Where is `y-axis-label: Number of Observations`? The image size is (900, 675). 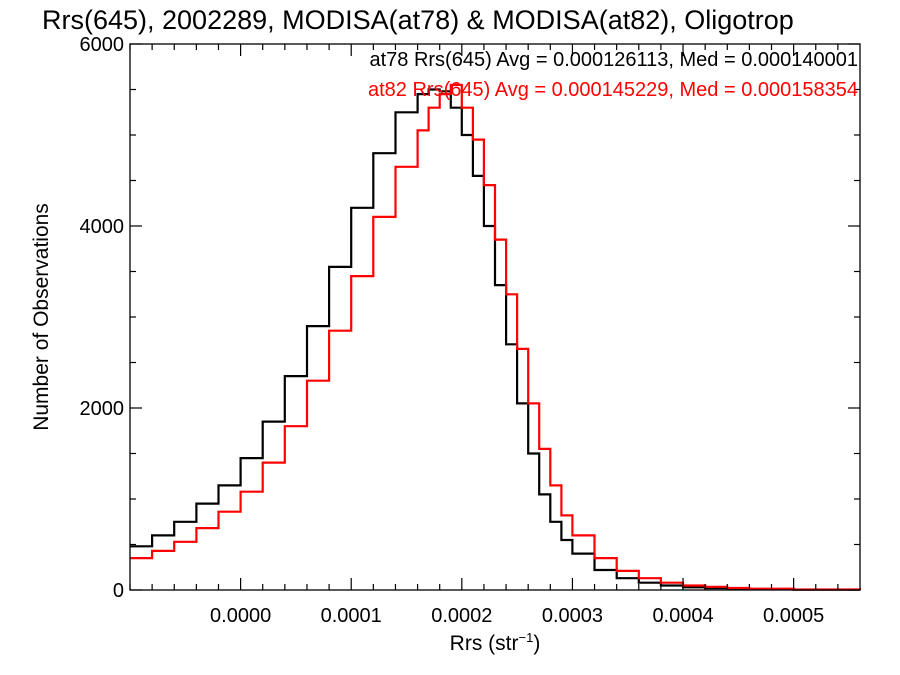 y-axis-label: Number of Observations is located at coordinates (41, 317).